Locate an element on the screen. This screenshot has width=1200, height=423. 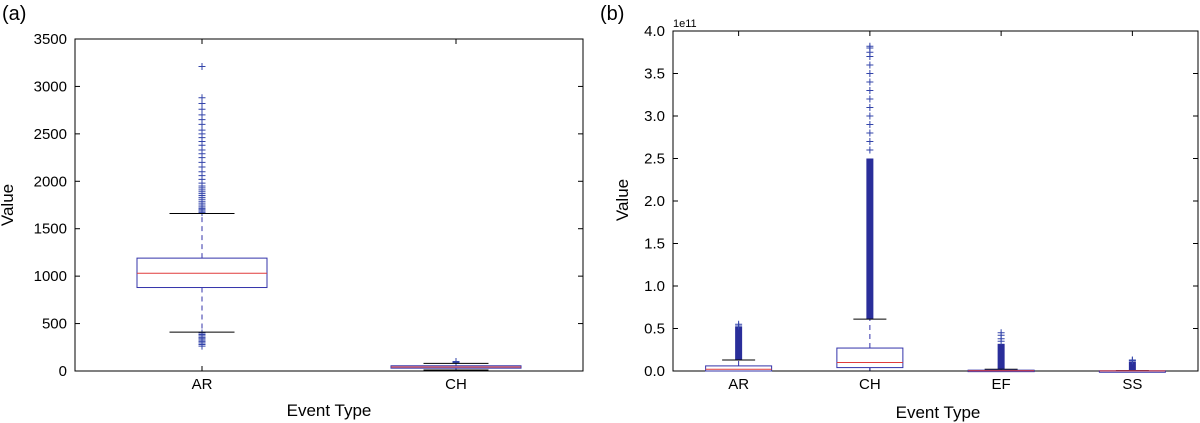
y-tick-label: 4.0 is located at coordinates (654, 31).